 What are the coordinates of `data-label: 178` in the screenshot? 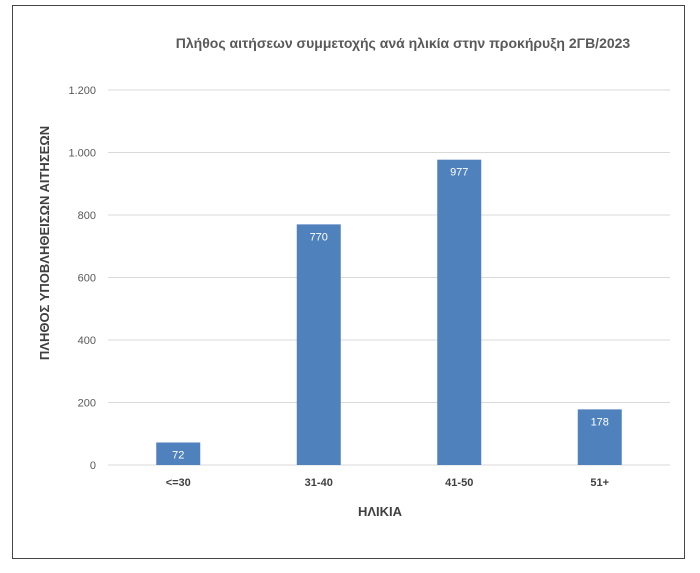 It's located at (600, 422).